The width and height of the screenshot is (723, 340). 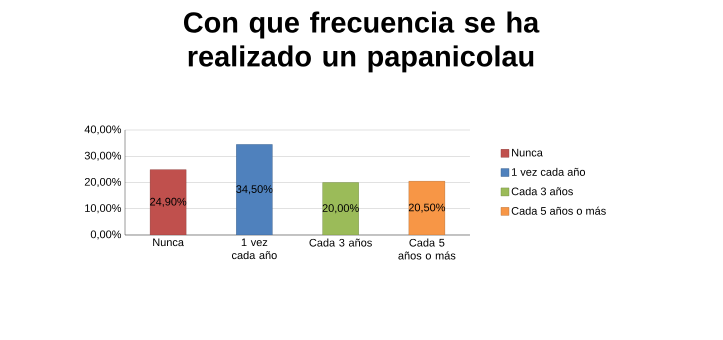 I want to click on data-label: 20,50%, so click(x=427, y=208).